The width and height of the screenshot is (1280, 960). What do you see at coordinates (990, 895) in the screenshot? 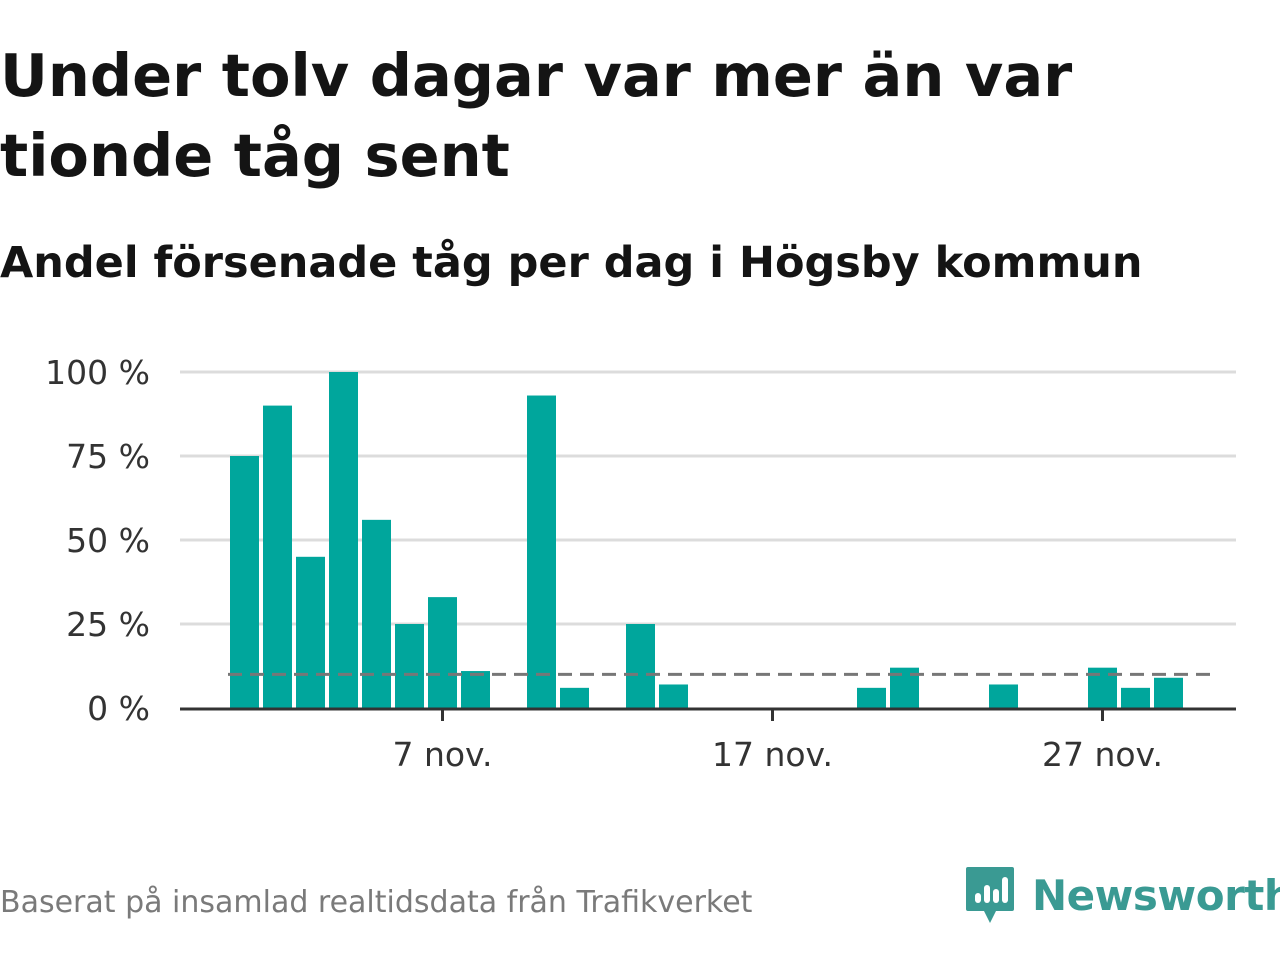
I see `newsworthy-chart-icon` at bounding box center [990, 895].